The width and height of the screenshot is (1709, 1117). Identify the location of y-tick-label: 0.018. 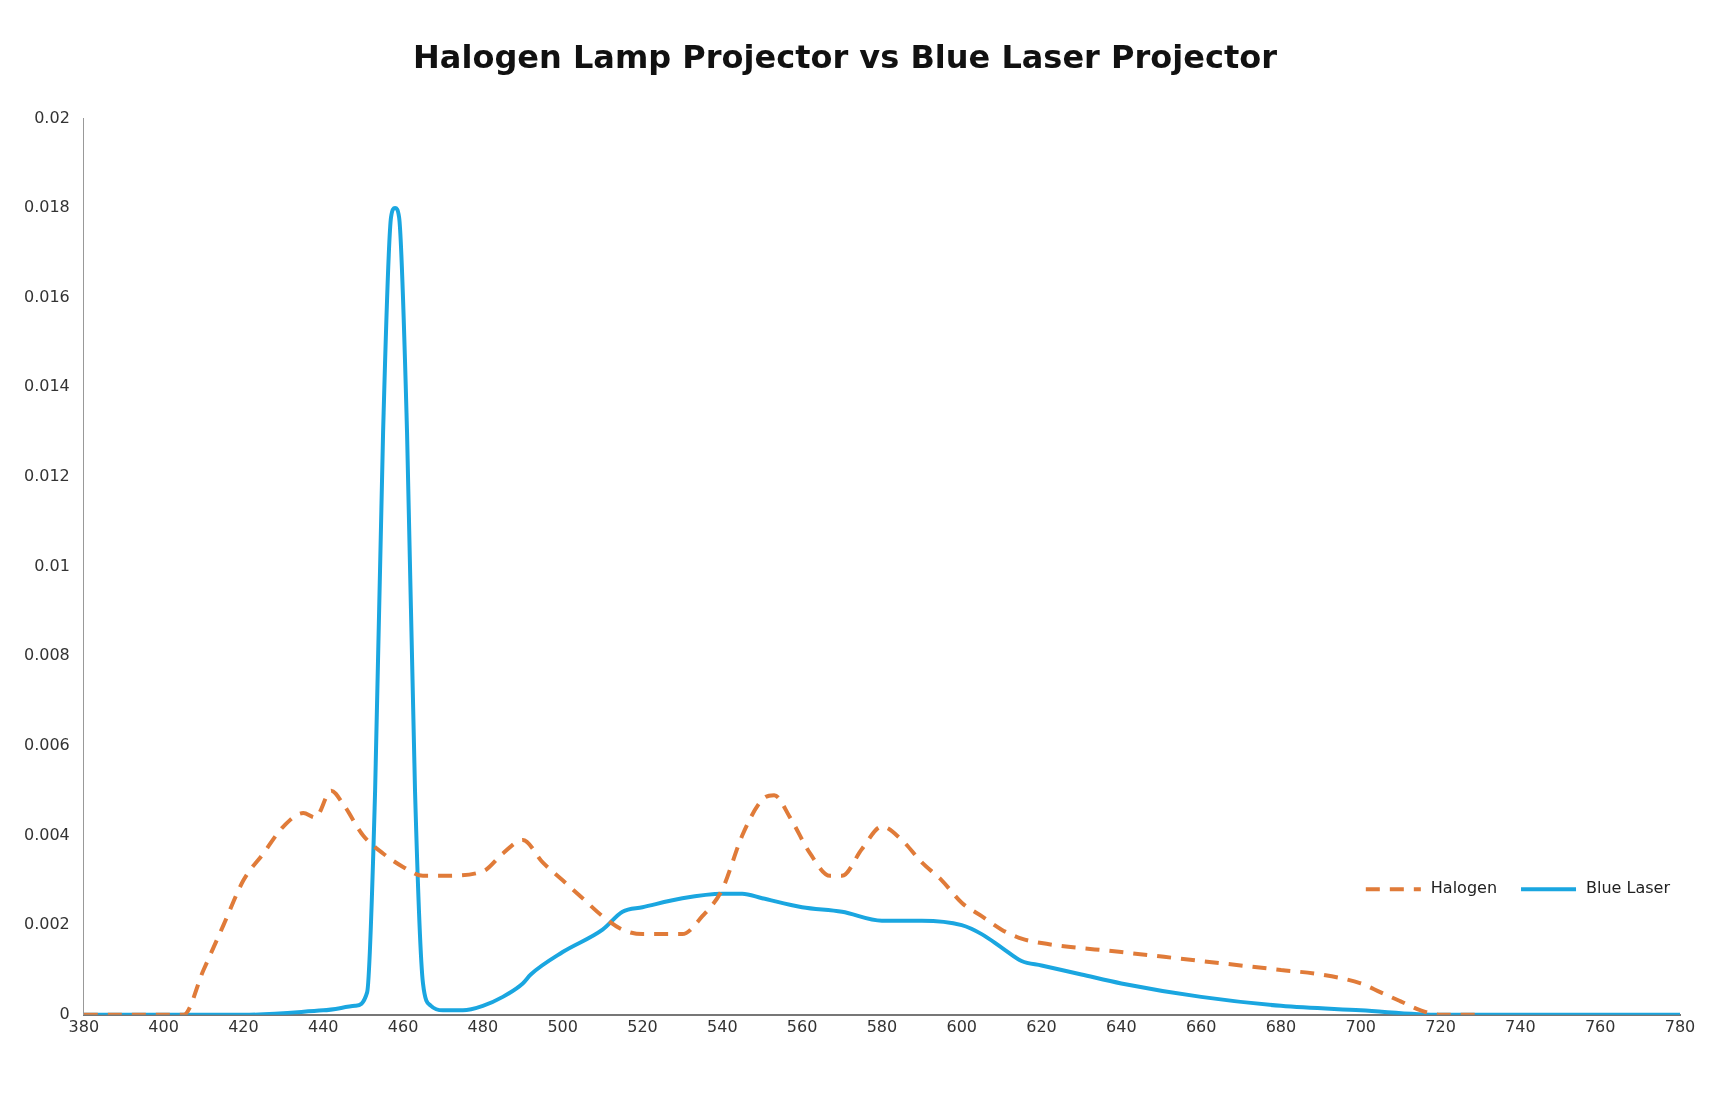
(46, 207).